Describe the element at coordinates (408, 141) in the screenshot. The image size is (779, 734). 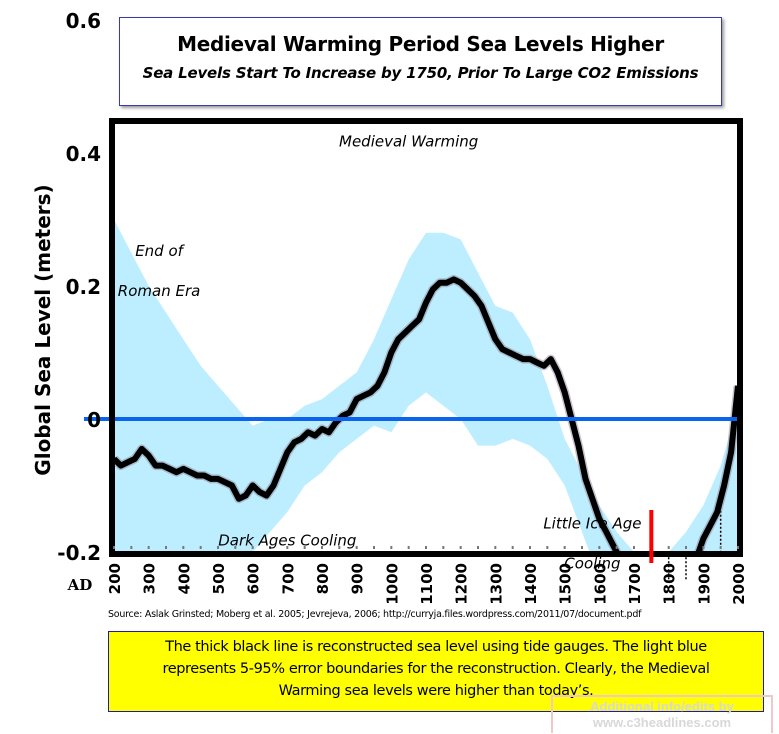
I see `annotation-label: Medieval Warming` at that location.